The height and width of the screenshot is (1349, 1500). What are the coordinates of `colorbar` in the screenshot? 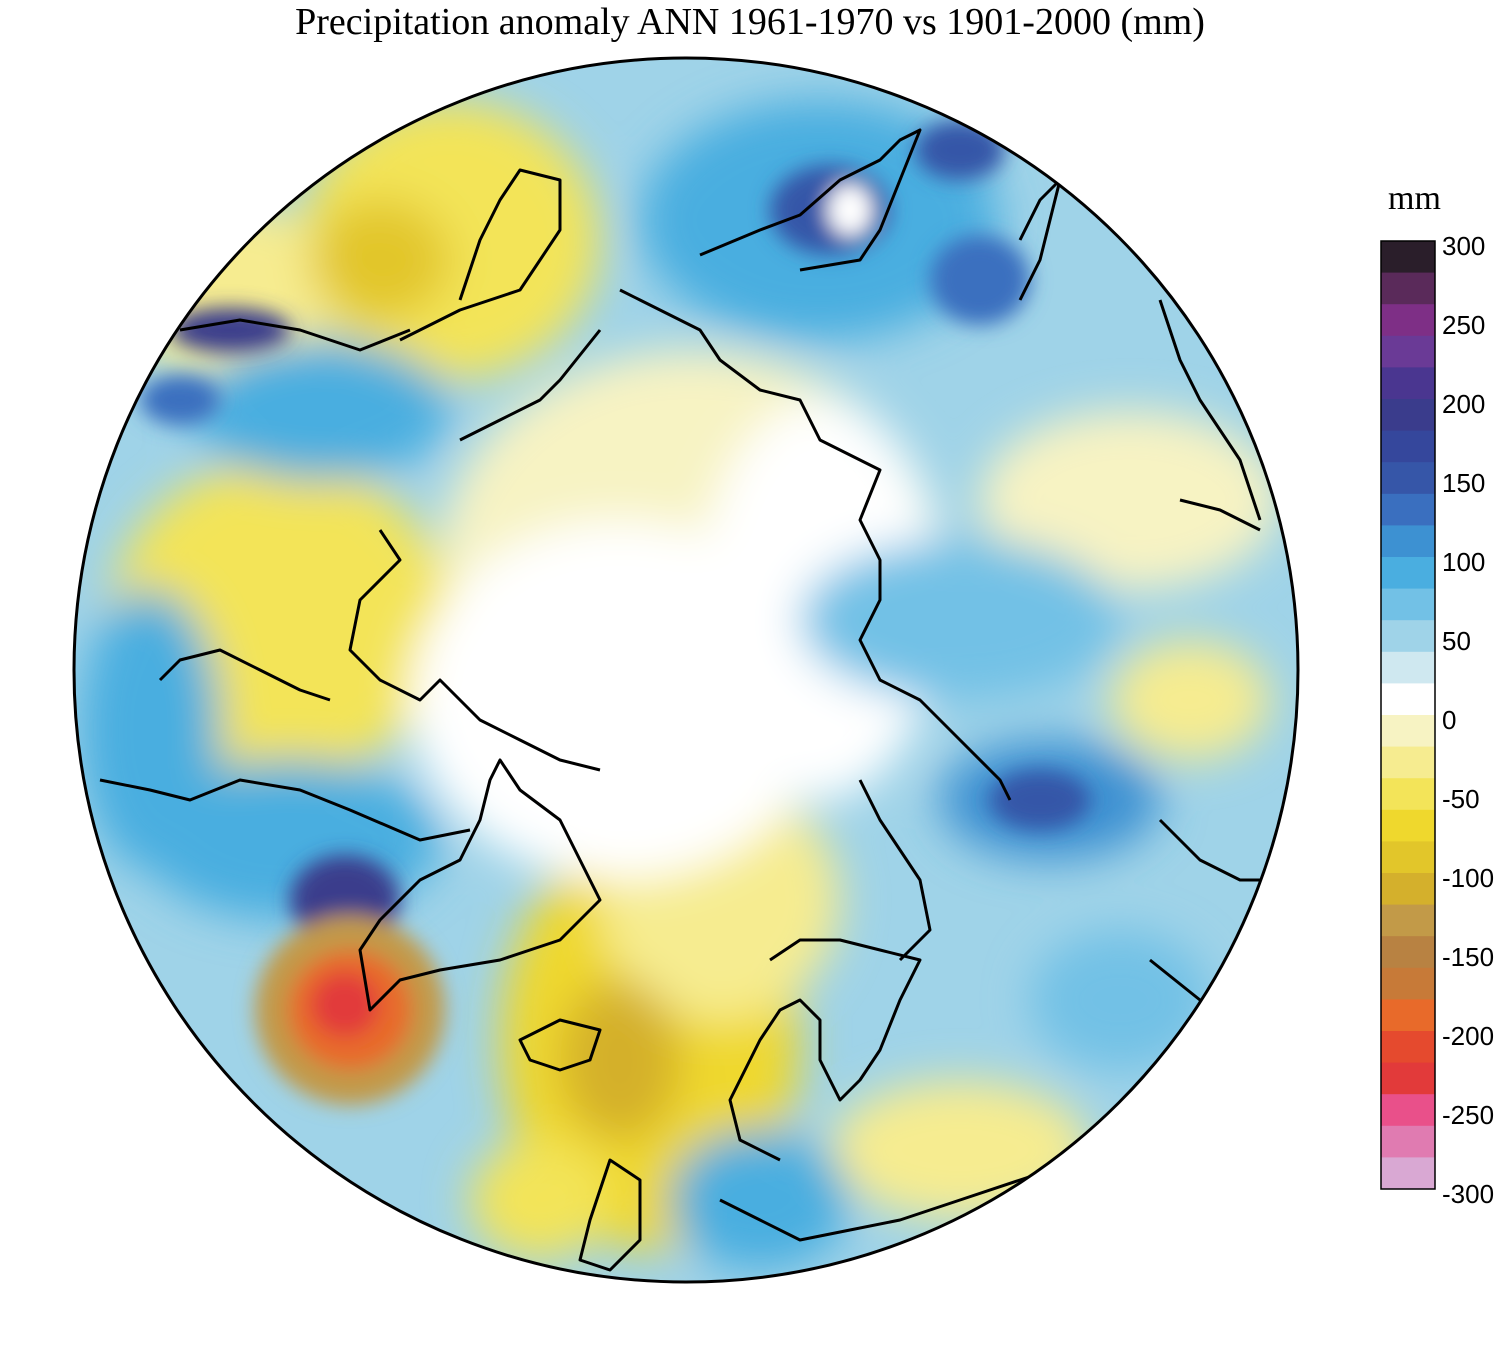 It's located at (1408, 715).